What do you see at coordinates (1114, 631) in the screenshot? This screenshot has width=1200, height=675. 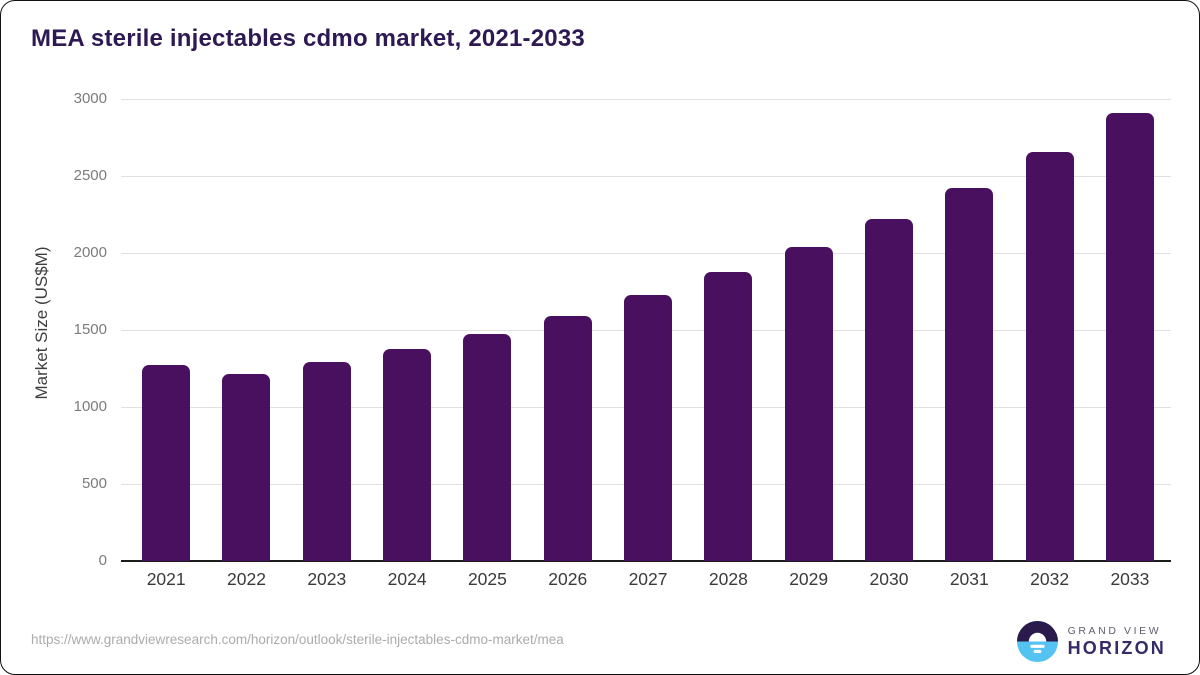 I see `logo-line1: GRAND VIEW` at bounding box center [1114, 631].